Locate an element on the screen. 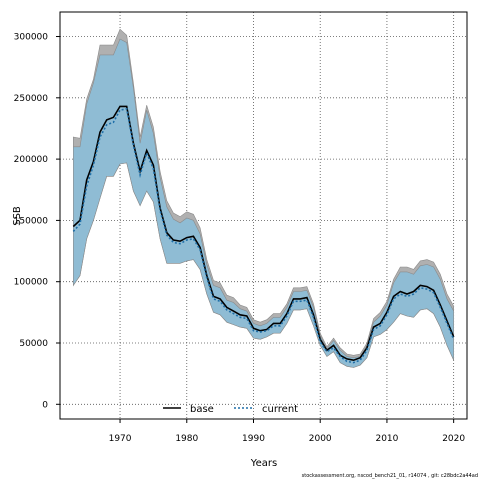 The width and height of the screenshot is (480, 480). y-tick-label: 300000 is located at coordinates (31, 38).